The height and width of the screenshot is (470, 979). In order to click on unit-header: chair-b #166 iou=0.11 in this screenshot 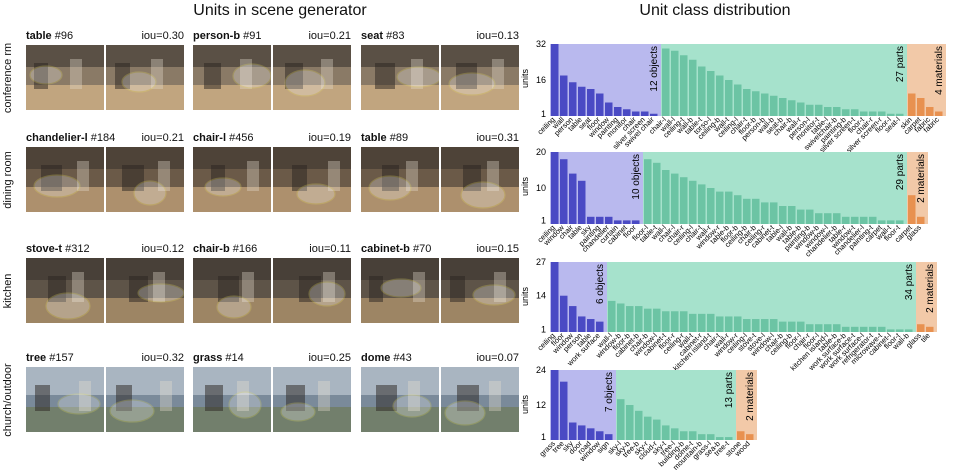, I will do `click(272, 250)`.